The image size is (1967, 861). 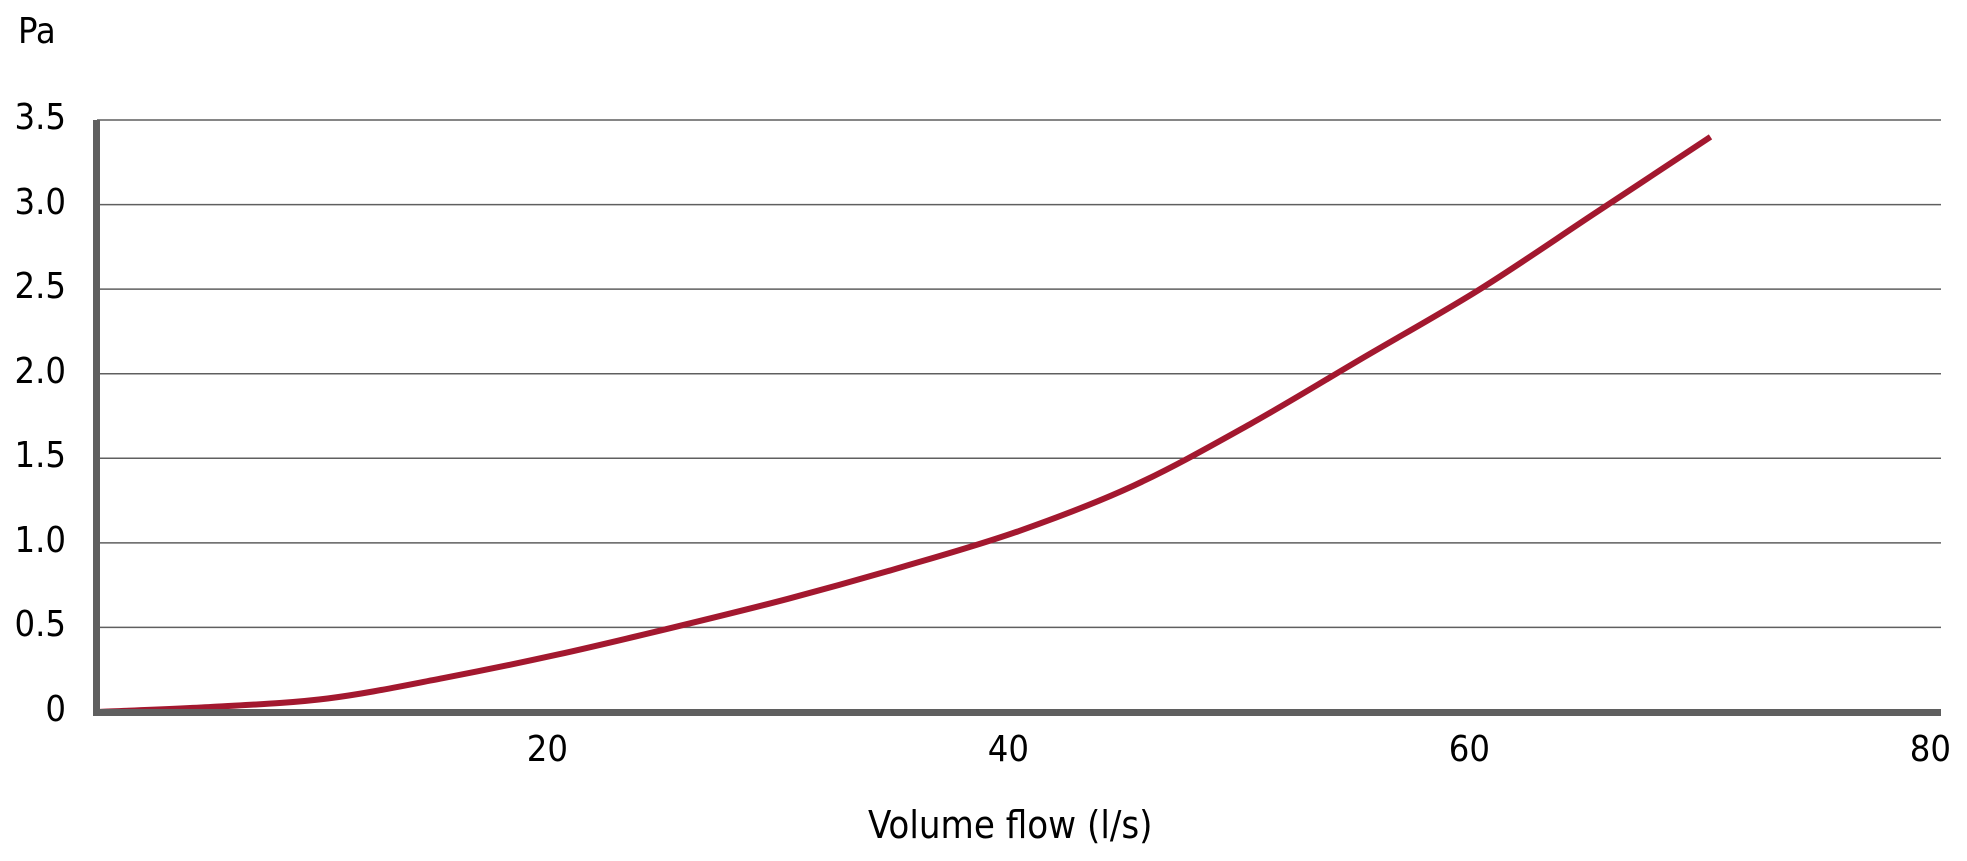 What do you see at coordinates (40, 117) in the screenshot?
I see `y-tick-label: 3.5` at bounding box center [40, 117].